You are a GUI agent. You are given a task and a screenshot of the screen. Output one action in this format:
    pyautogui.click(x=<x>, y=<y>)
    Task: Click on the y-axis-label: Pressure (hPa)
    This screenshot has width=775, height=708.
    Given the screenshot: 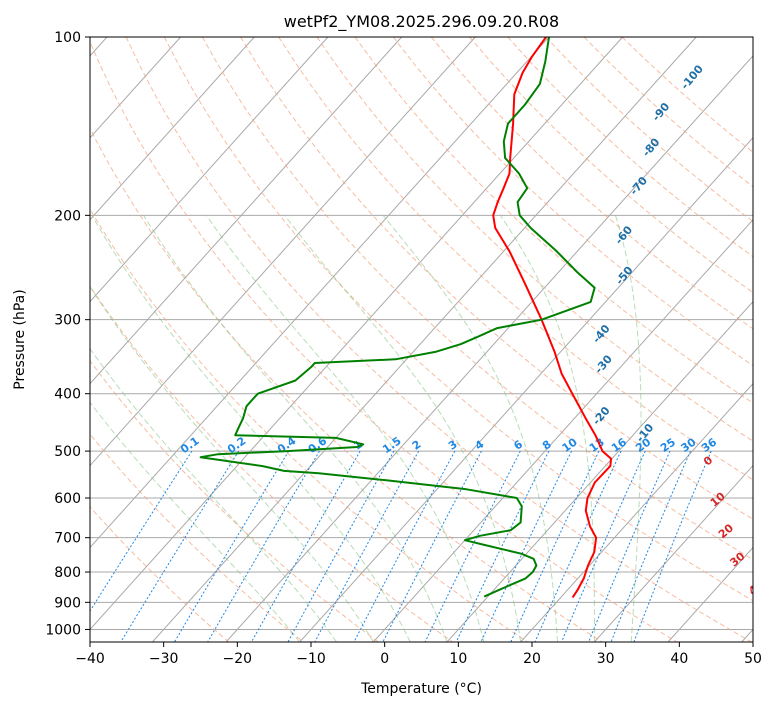 What is the action you would take?
    pyautogui.click(x=20, y=339)
    